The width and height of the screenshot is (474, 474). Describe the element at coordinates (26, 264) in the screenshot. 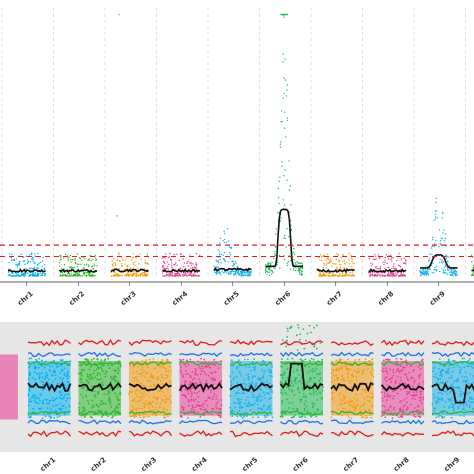

I see `series-chr1` at that location.